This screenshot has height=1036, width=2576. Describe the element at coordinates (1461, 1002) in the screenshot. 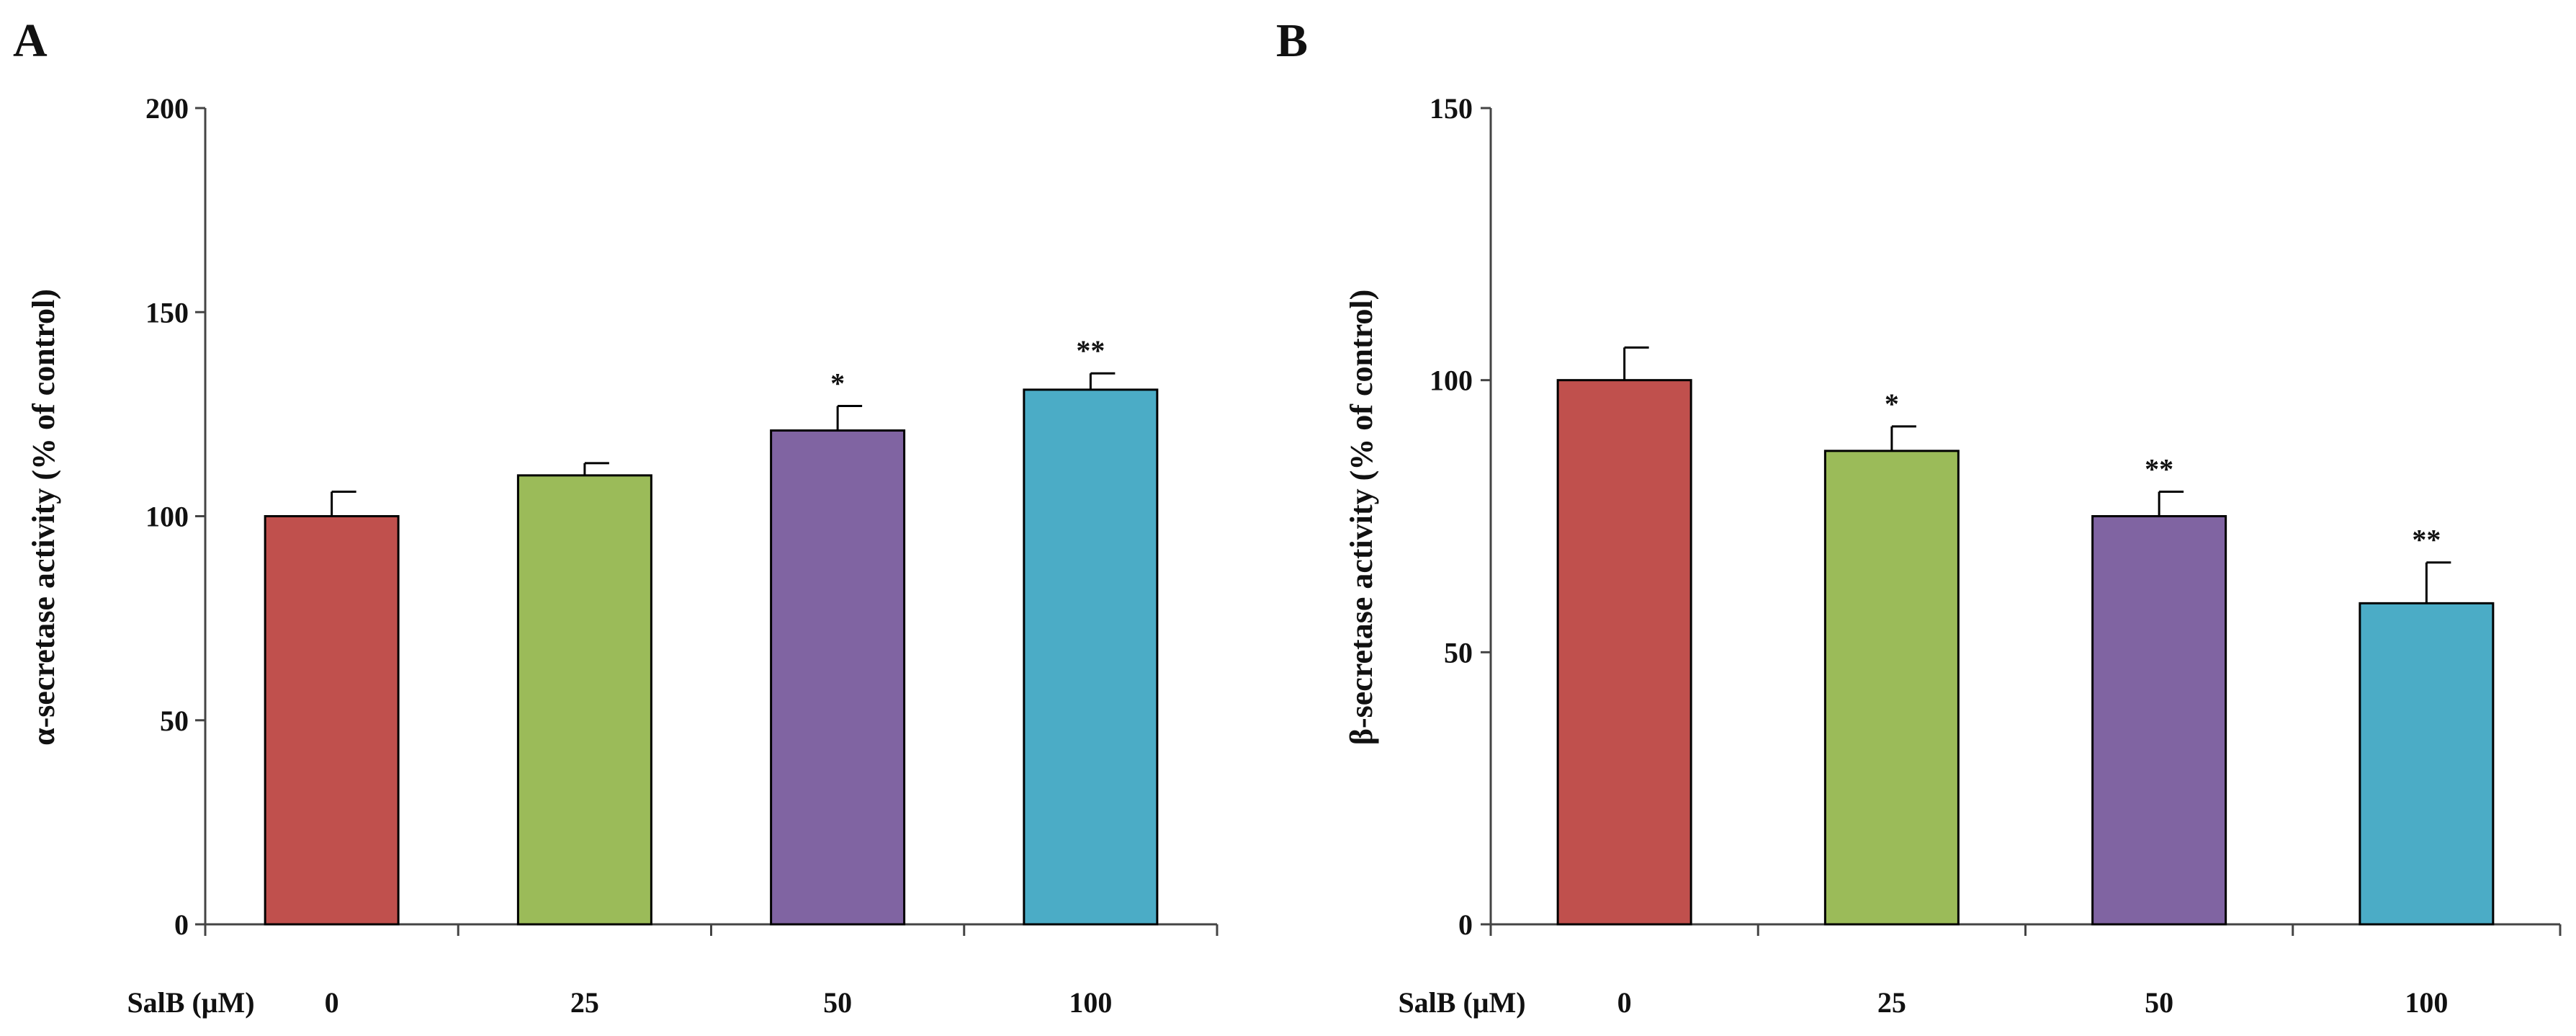

I see `x-axis-title-b: SalB (μM)` at that location.